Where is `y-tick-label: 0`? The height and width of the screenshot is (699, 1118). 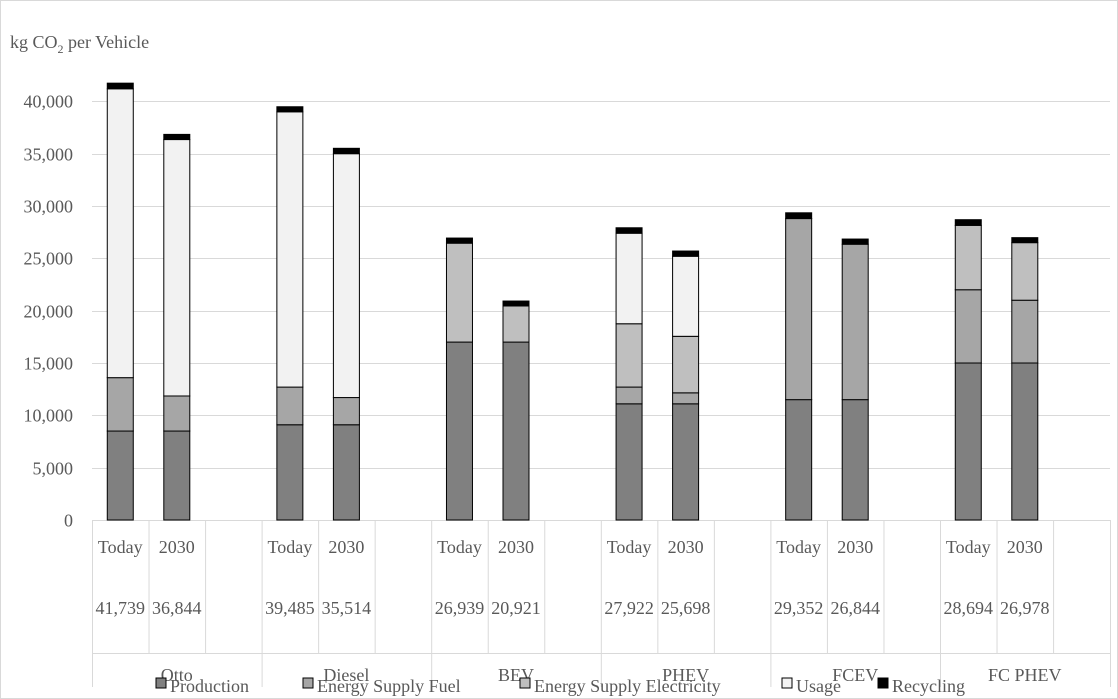 y-tick-label: 0 is located at coordinates (68, 521).